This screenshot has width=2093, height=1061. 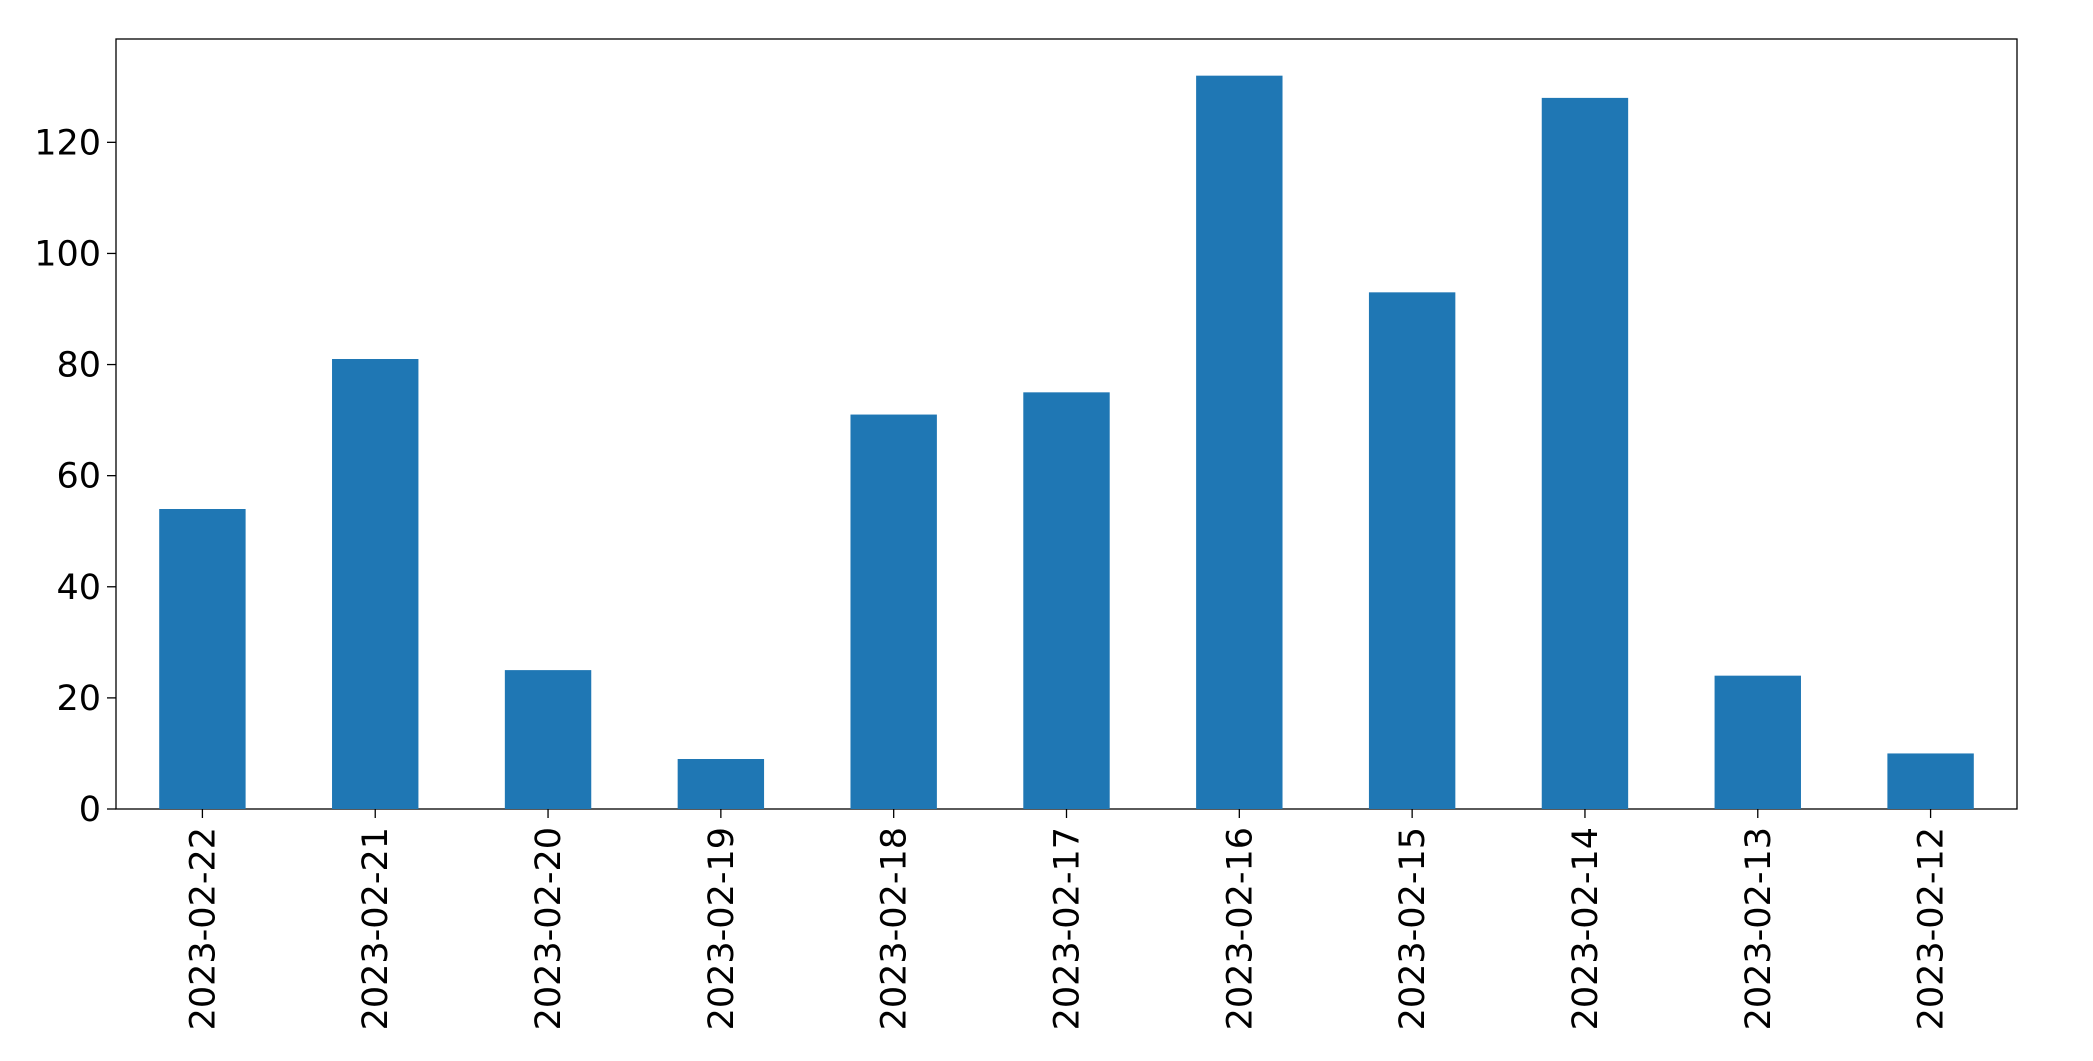 What do you see at coordinates (1413, 928) in the screenshot?
I see `x-tick-label: 2023-02-15` at bounding box center [1413, 928].